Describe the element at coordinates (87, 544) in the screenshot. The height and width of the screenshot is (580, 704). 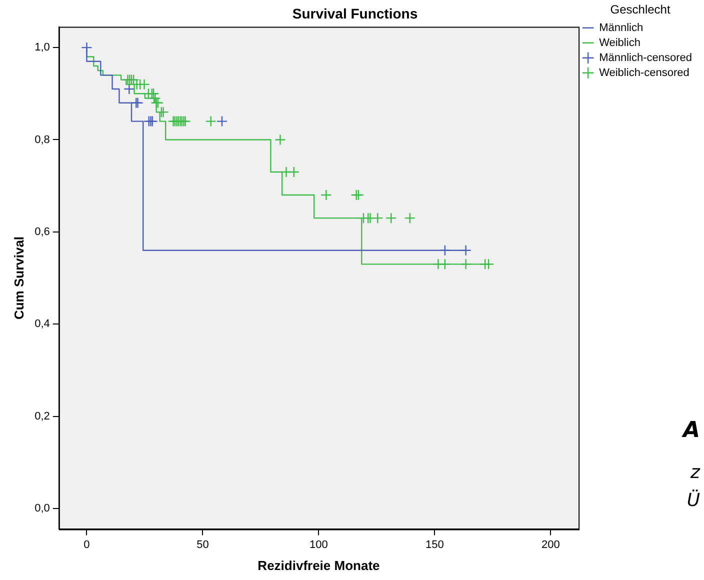
I see `x-tick-label: 0` at that location.